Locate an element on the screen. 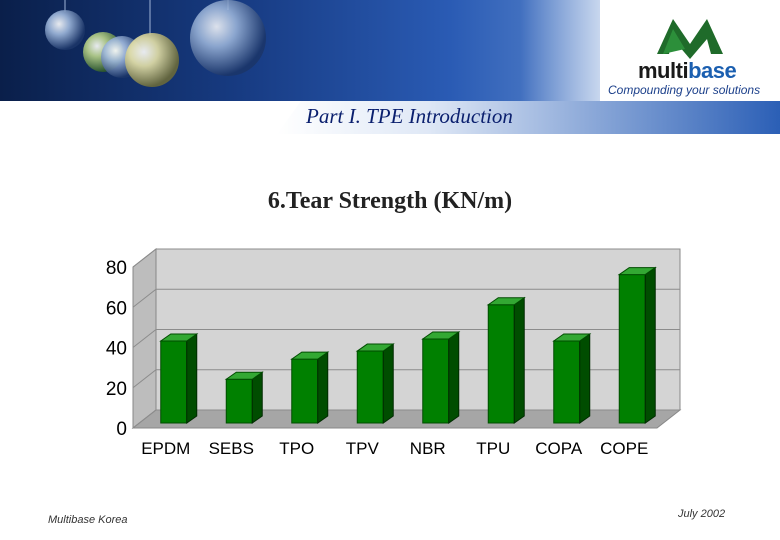  x-tick-label: SEBS is located at coordinates (231, 448).